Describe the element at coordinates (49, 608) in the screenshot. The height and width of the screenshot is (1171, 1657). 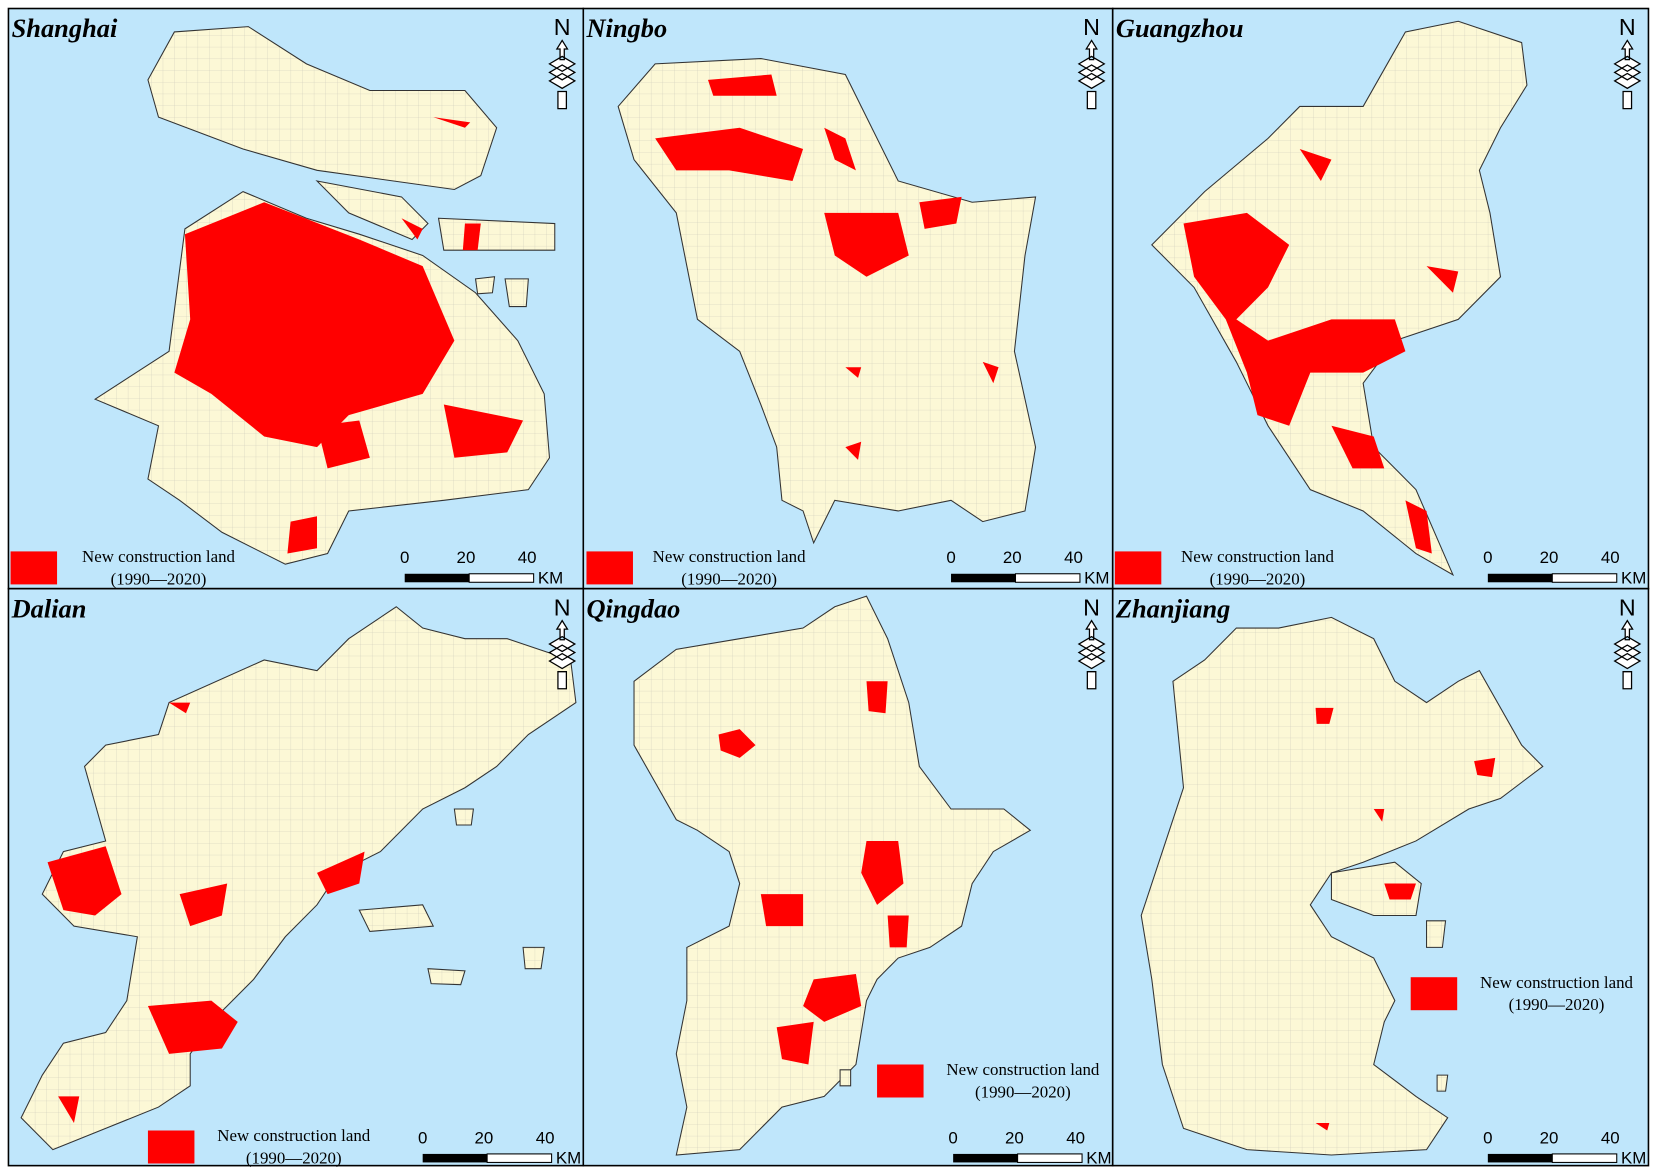
I see `panel-title: Dalian` at that location.